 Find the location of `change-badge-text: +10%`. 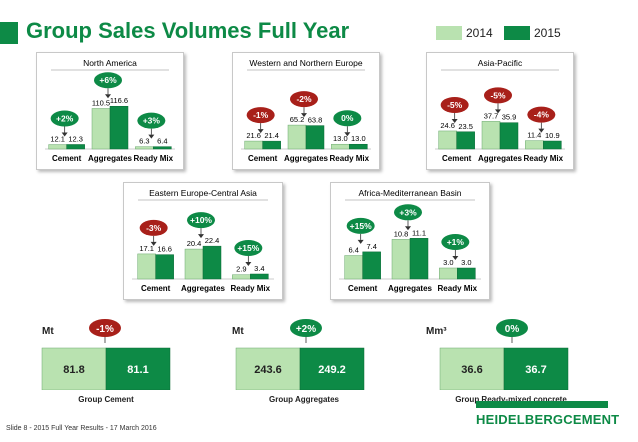

change-badge-text: +10% is located at coordinates (201, 220).